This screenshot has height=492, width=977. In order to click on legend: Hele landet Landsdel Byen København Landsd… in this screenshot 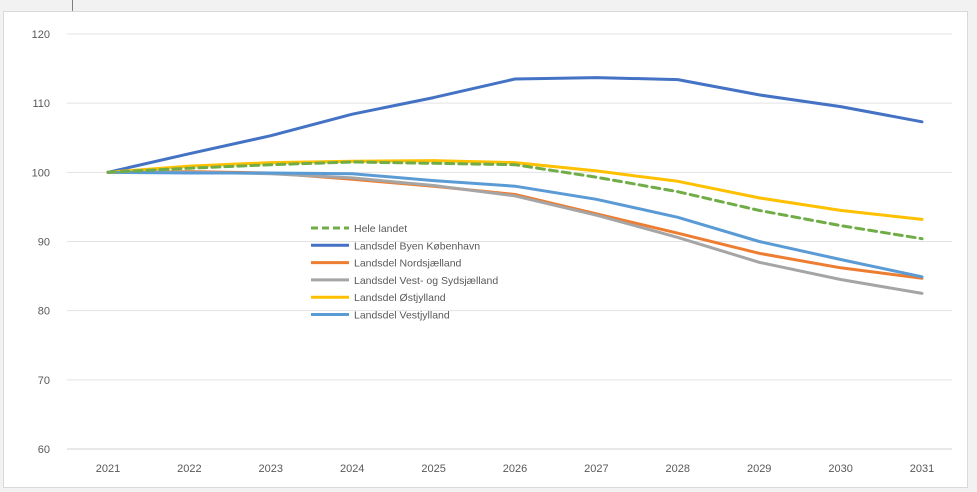, I will do `click(404, 272)`.